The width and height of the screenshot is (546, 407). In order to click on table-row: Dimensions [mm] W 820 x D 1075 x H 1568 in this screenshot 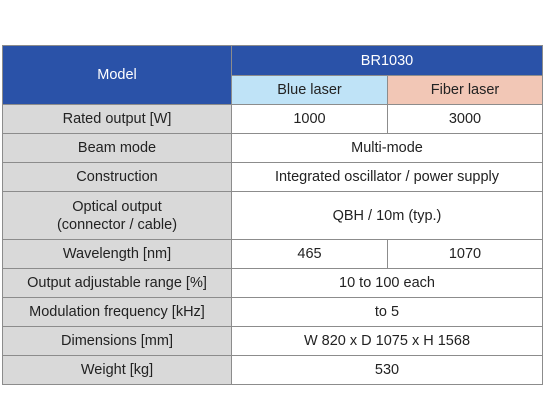, I will do `click(272, 341)`.